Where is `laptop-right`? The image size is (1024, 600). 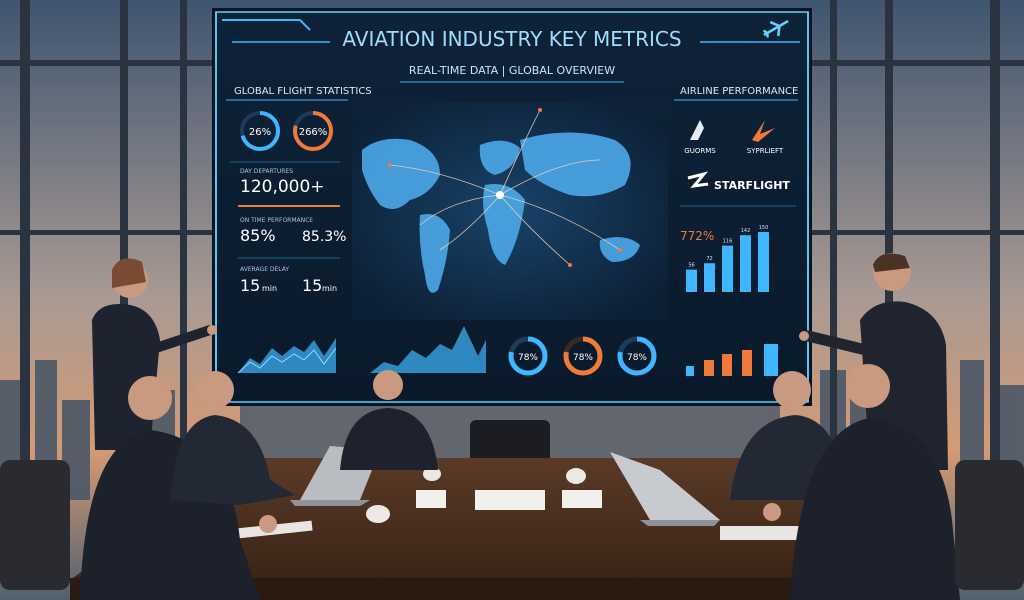 laptop-right is located at coordinates (665, 489).